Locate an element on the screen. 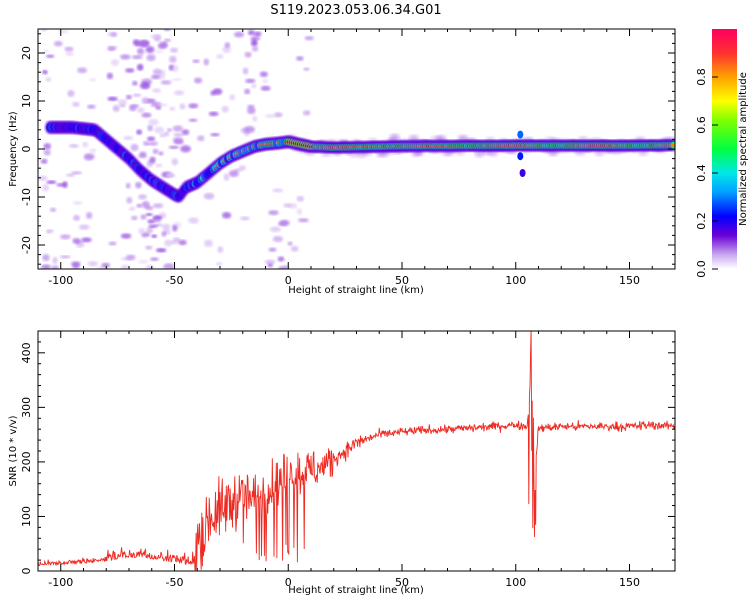 The image size is (750, 600). spectrogram-xtick-label: 50 is located at coordinates (402, 280).